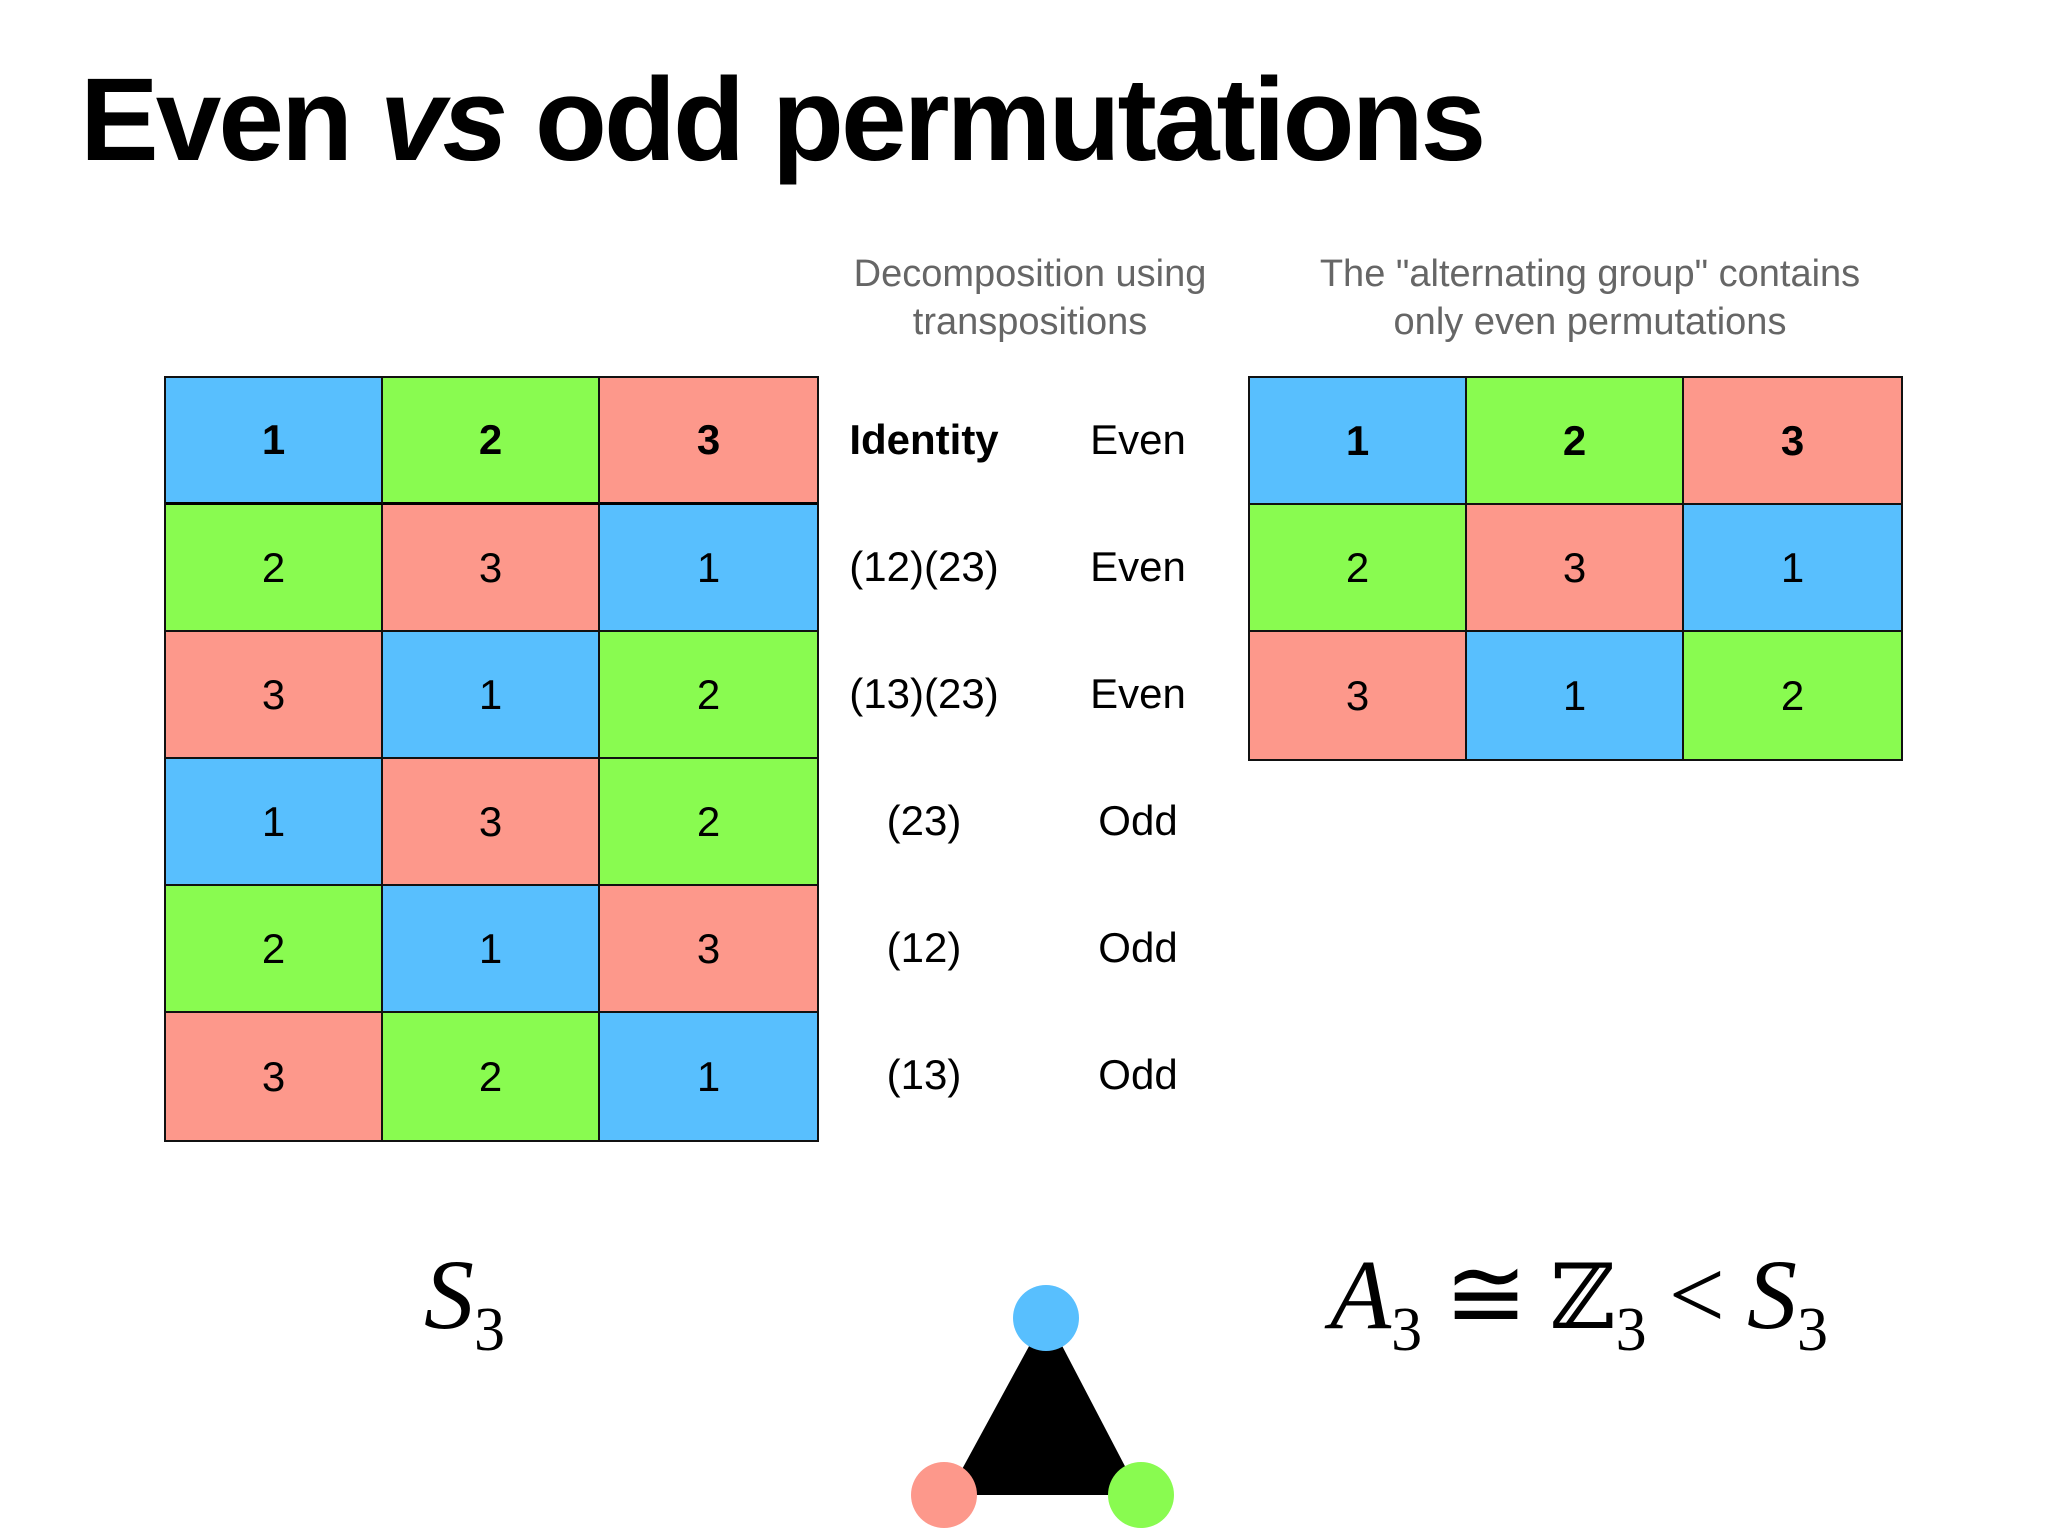 The image size is (2048, 1536). Describe the element at coordinates (1631, 1330) in the screenshot. I see `z-subscript: 3` at that location.